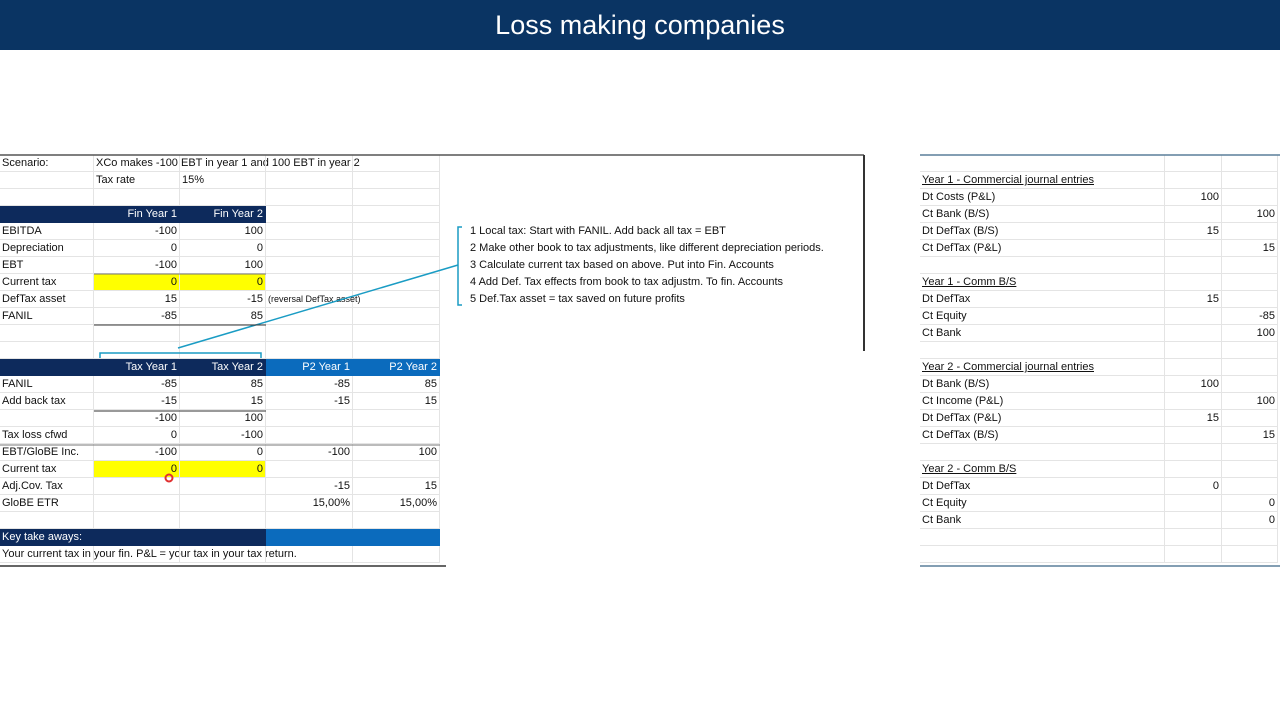  What do you see at coordinates (1250, 520) in the screenshot?
I see `credit-cell: 0` at bounding box center [1250, 520].